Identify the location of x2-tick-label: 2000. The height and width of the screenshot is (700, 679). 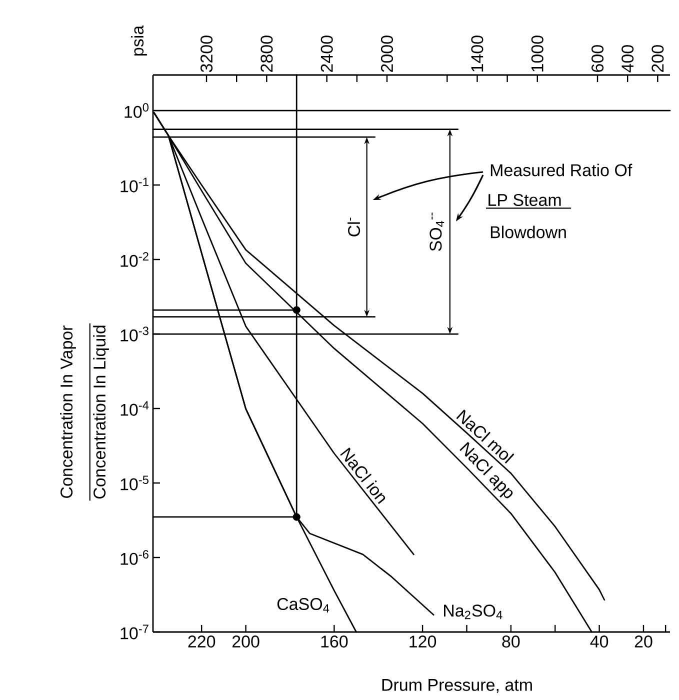
(387, 54).